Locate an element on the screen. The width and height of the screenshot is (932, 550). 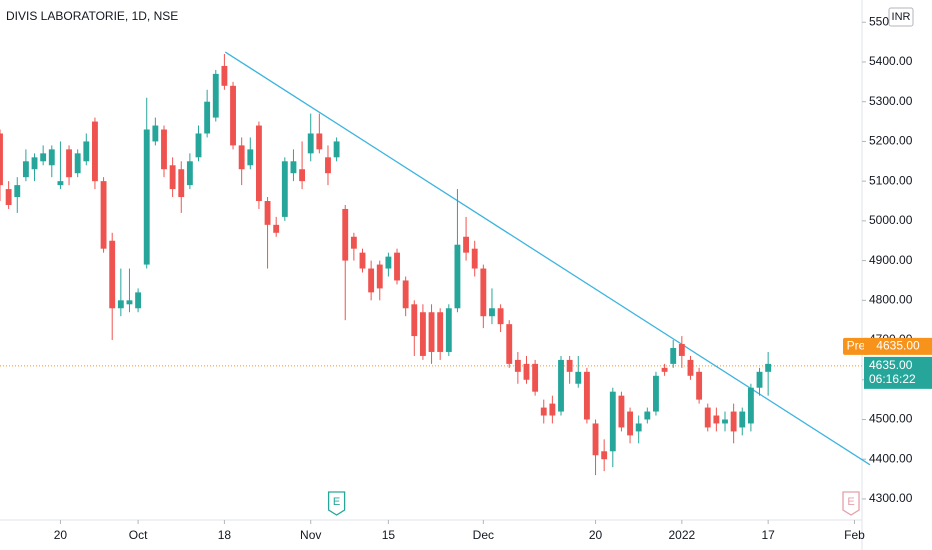
currency-box is located at coordinates (901, 17).